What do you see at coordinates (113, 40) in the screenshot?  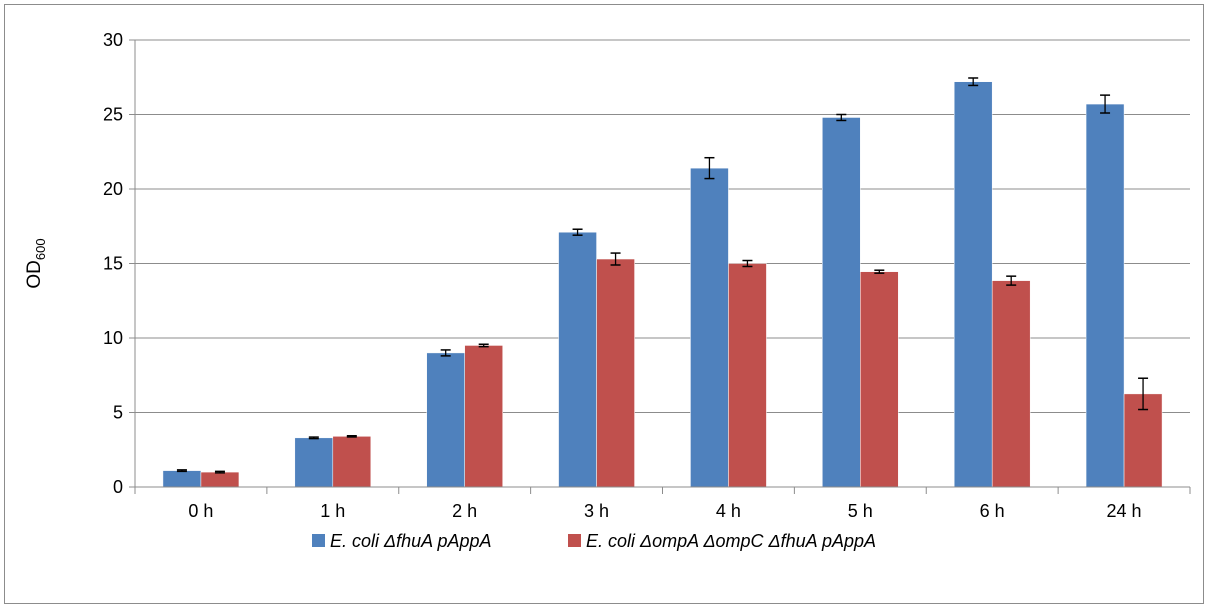 I see `y-tick-label: 30` at bounding box center [113, 40].